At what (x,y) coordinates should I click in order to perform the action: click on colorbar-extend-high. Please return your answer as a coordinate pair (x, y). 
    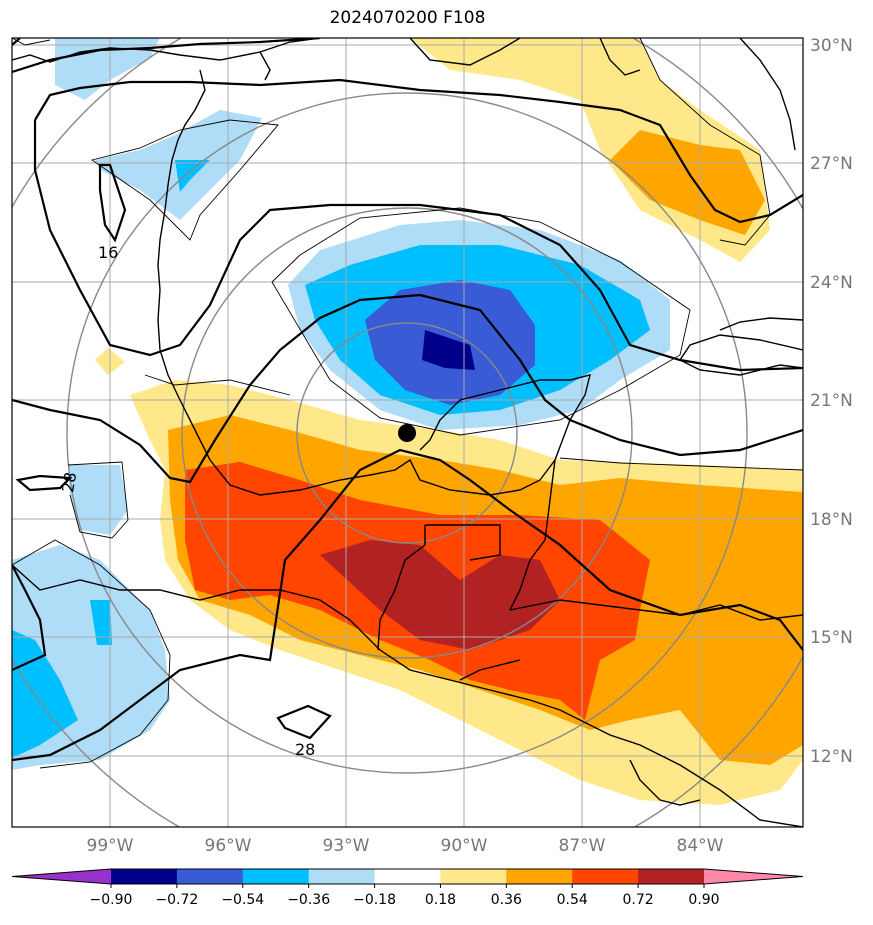
    Looking at the image, I should click on (753, 876).